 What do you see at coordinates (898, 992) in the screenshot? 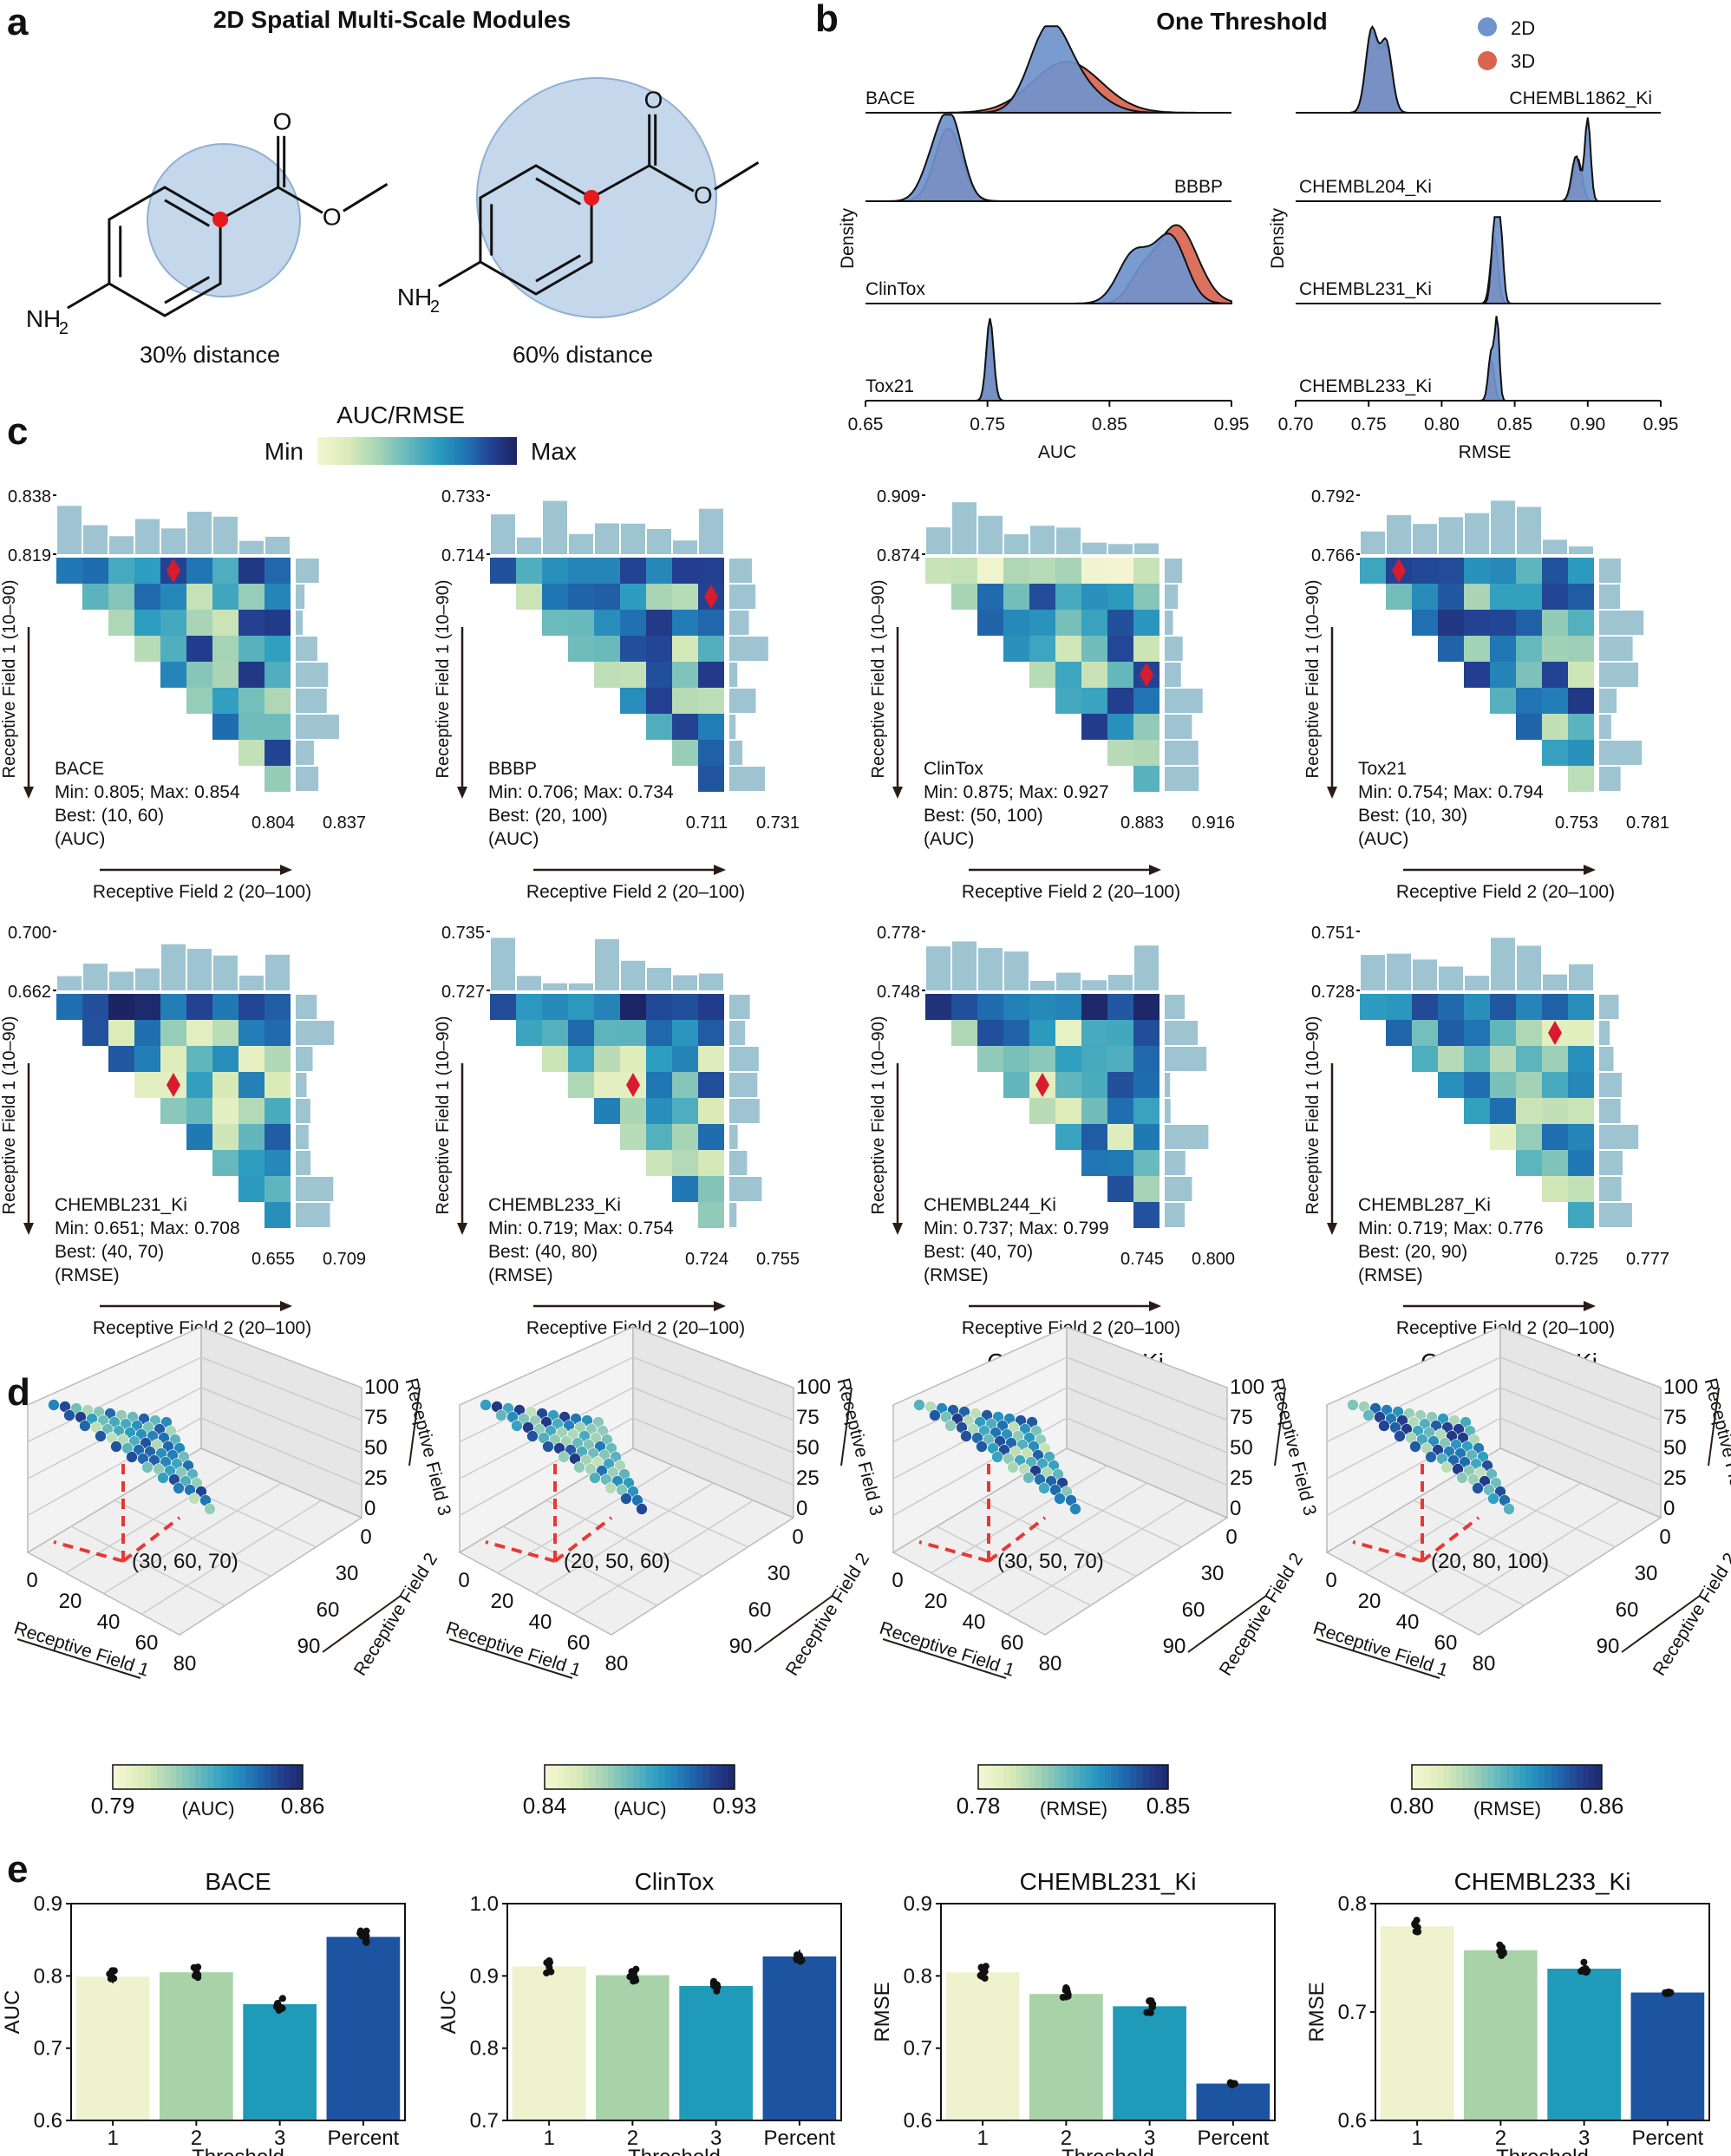
I see `top-min-label: 0.748` at bounding box center [898, 992].